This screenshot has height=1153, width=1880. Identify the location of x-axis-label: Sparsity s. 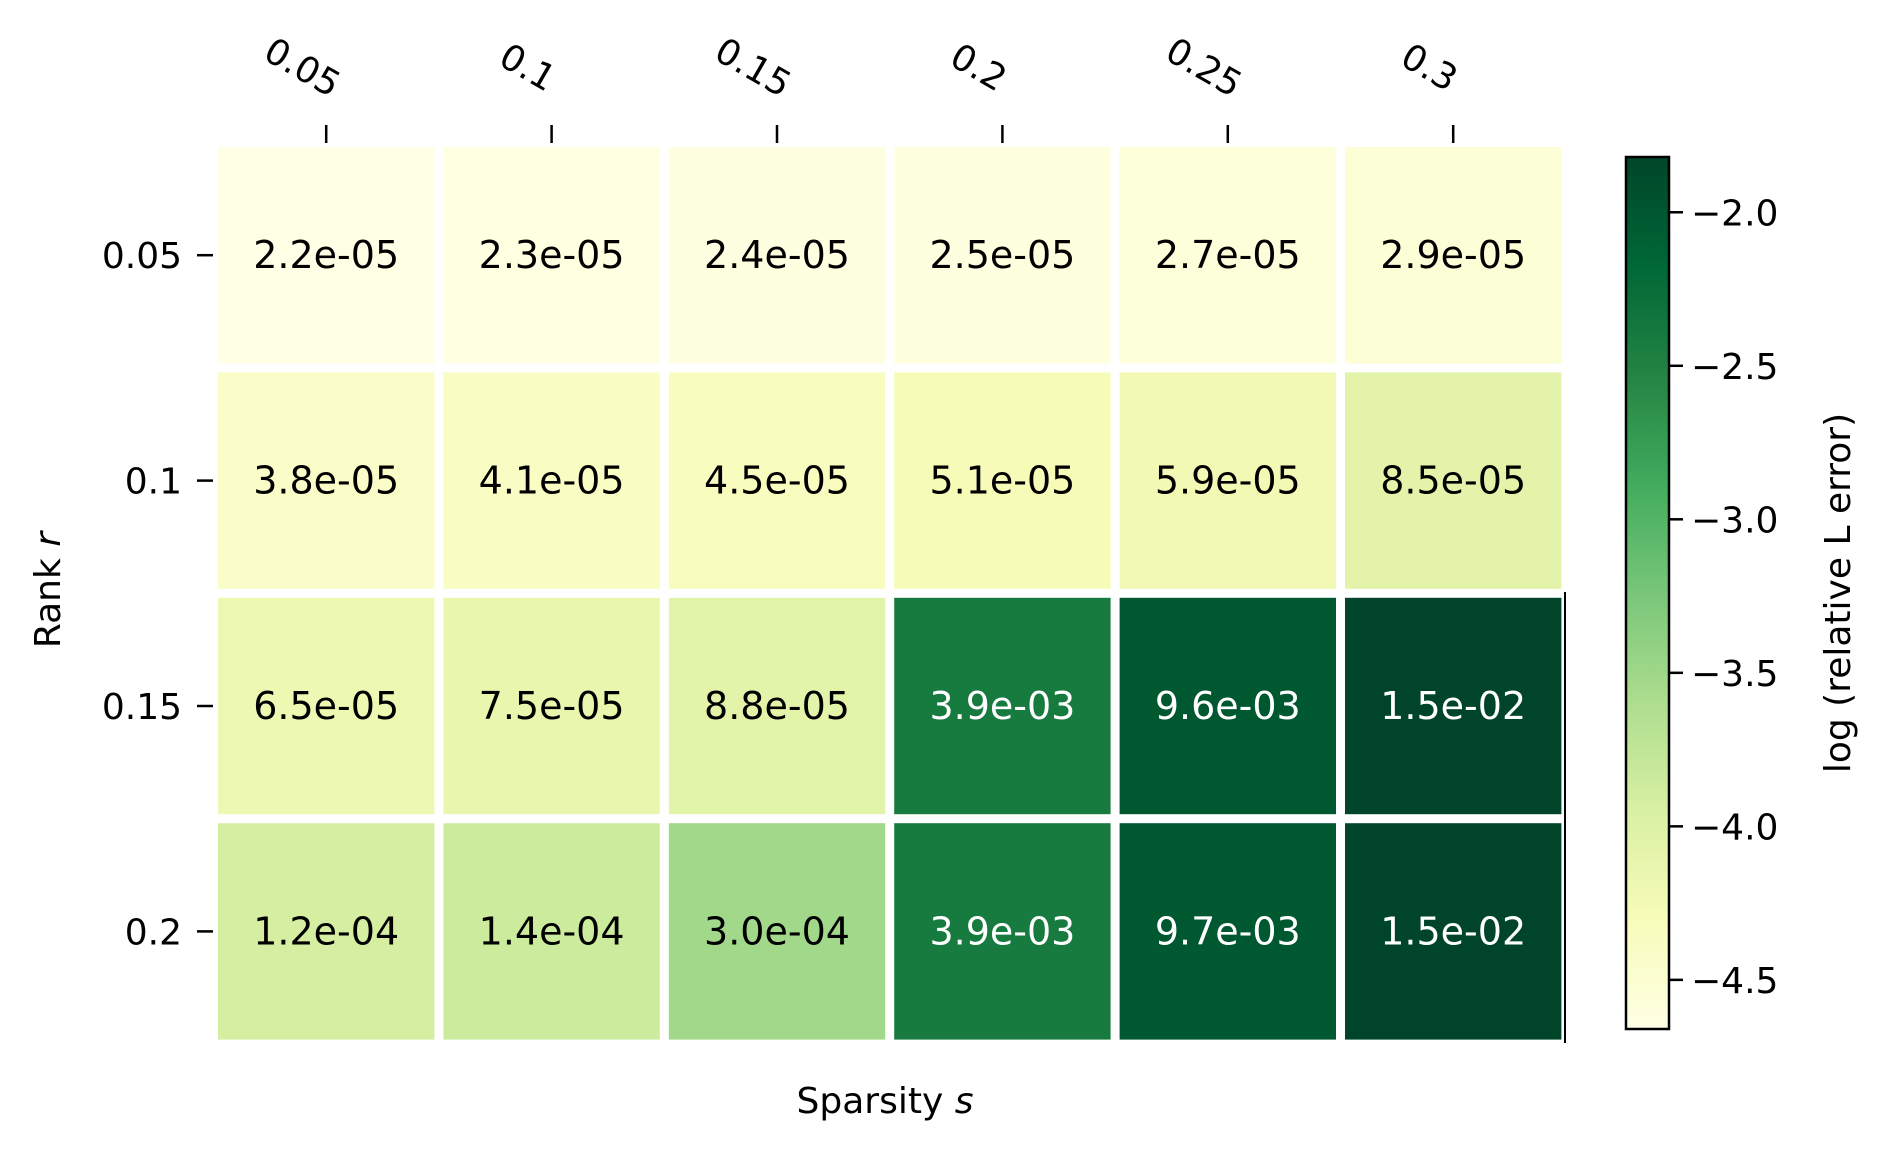
(885, 1101).